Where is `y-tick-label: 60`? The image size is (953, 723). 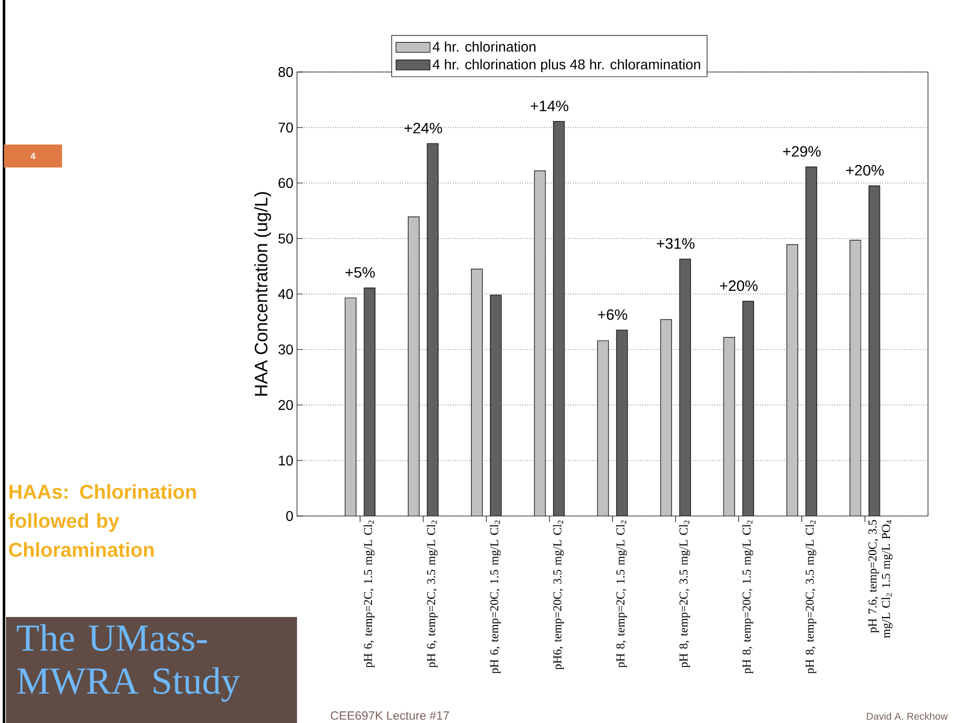
y-tick-label: 60 is located at coordinates (285, 183).